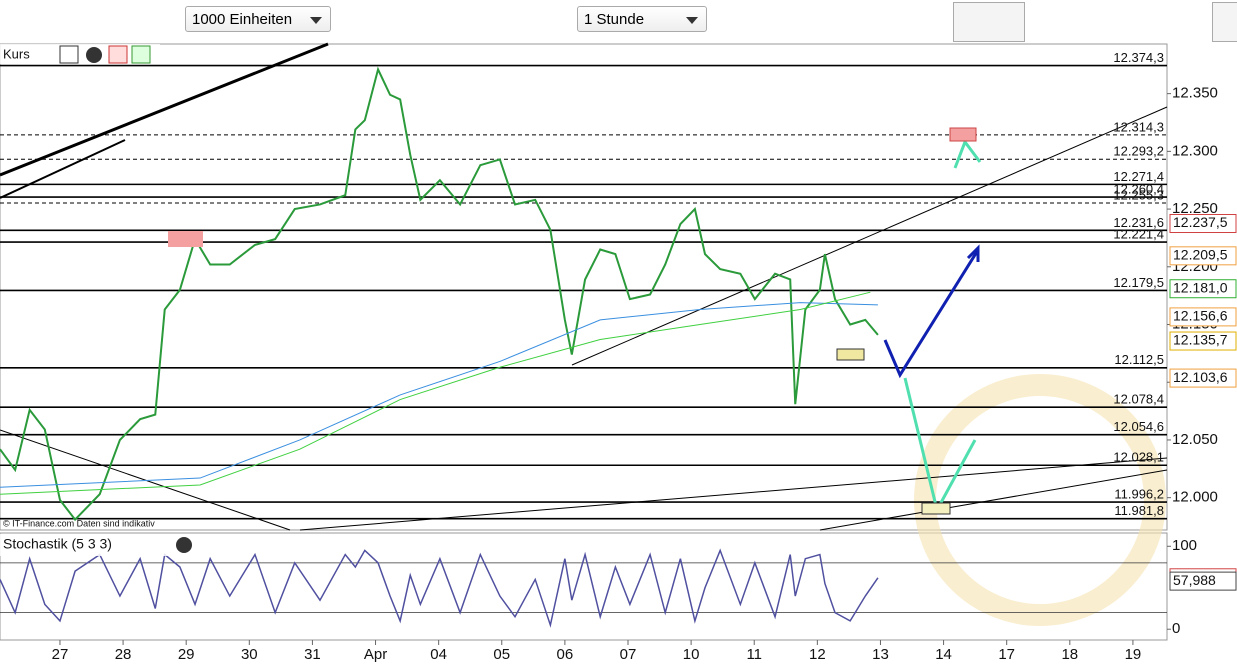 Image resolution: width=1237 pixels, height=665 pixels. What do you see at coordinates (1139, 494) in the screenshot?
I see `level-label: 11.996,2` at bounding box center [1139, 494].